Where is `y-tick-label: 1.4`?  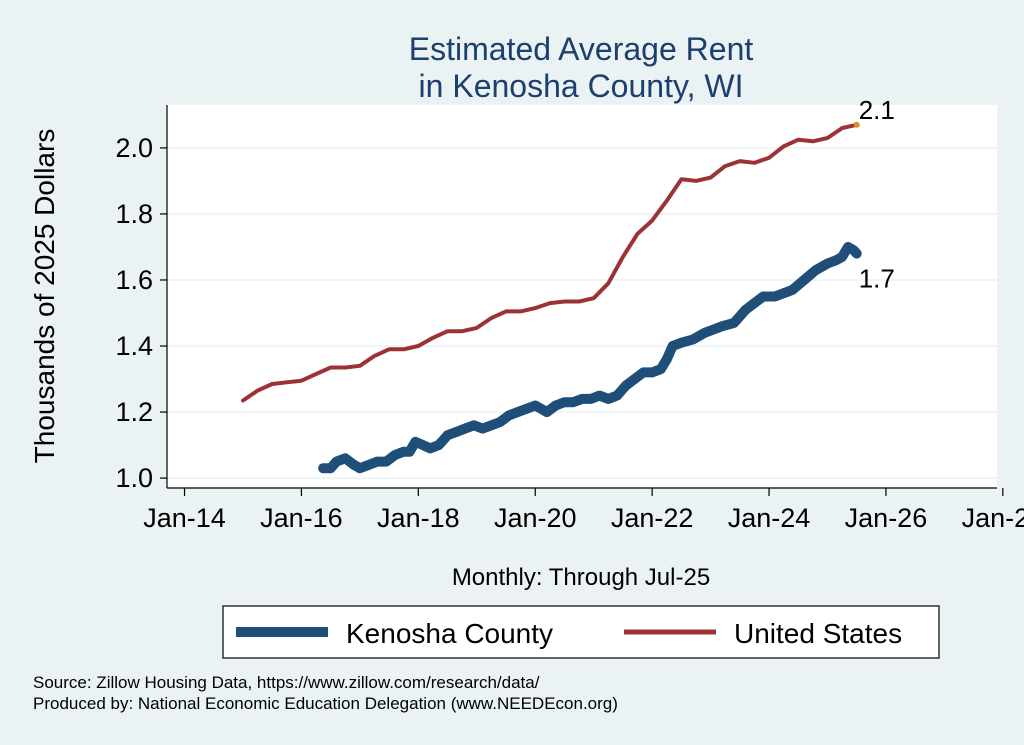 y-tick-label: 1.4 is located at coordinates (134, 346).